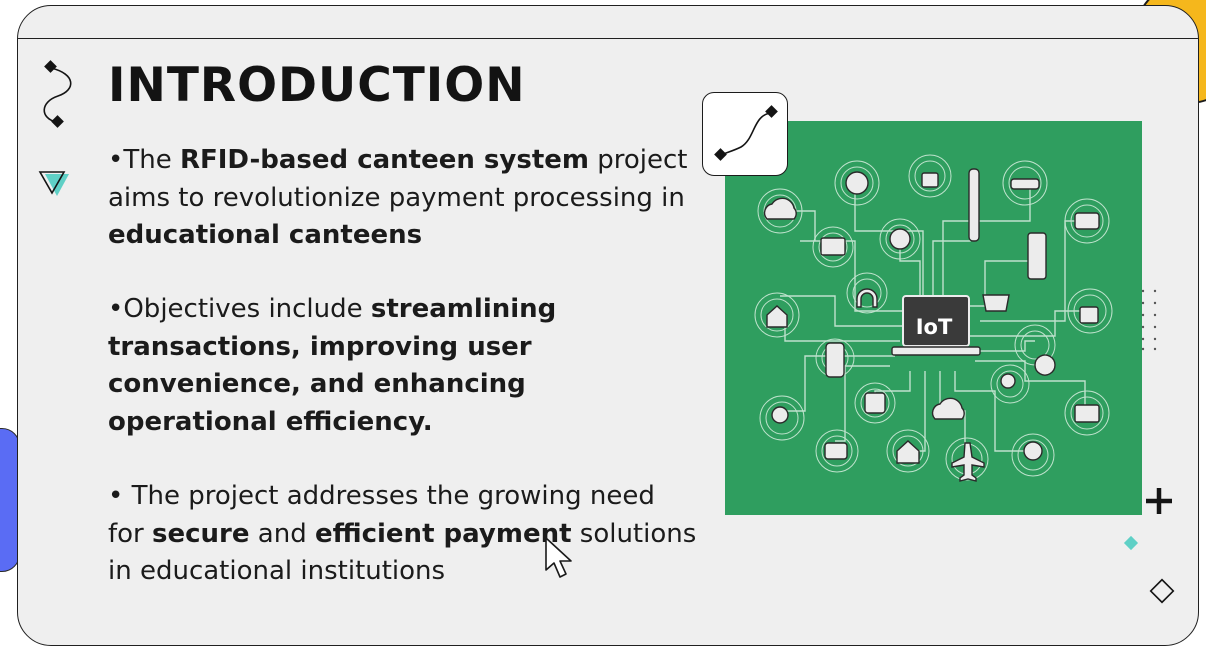 The image size is (1206, 664). What do you see at coordinates (1162, 591) in the screenshot?
I see `diamond-icon` at bounding box center [1162, 591].